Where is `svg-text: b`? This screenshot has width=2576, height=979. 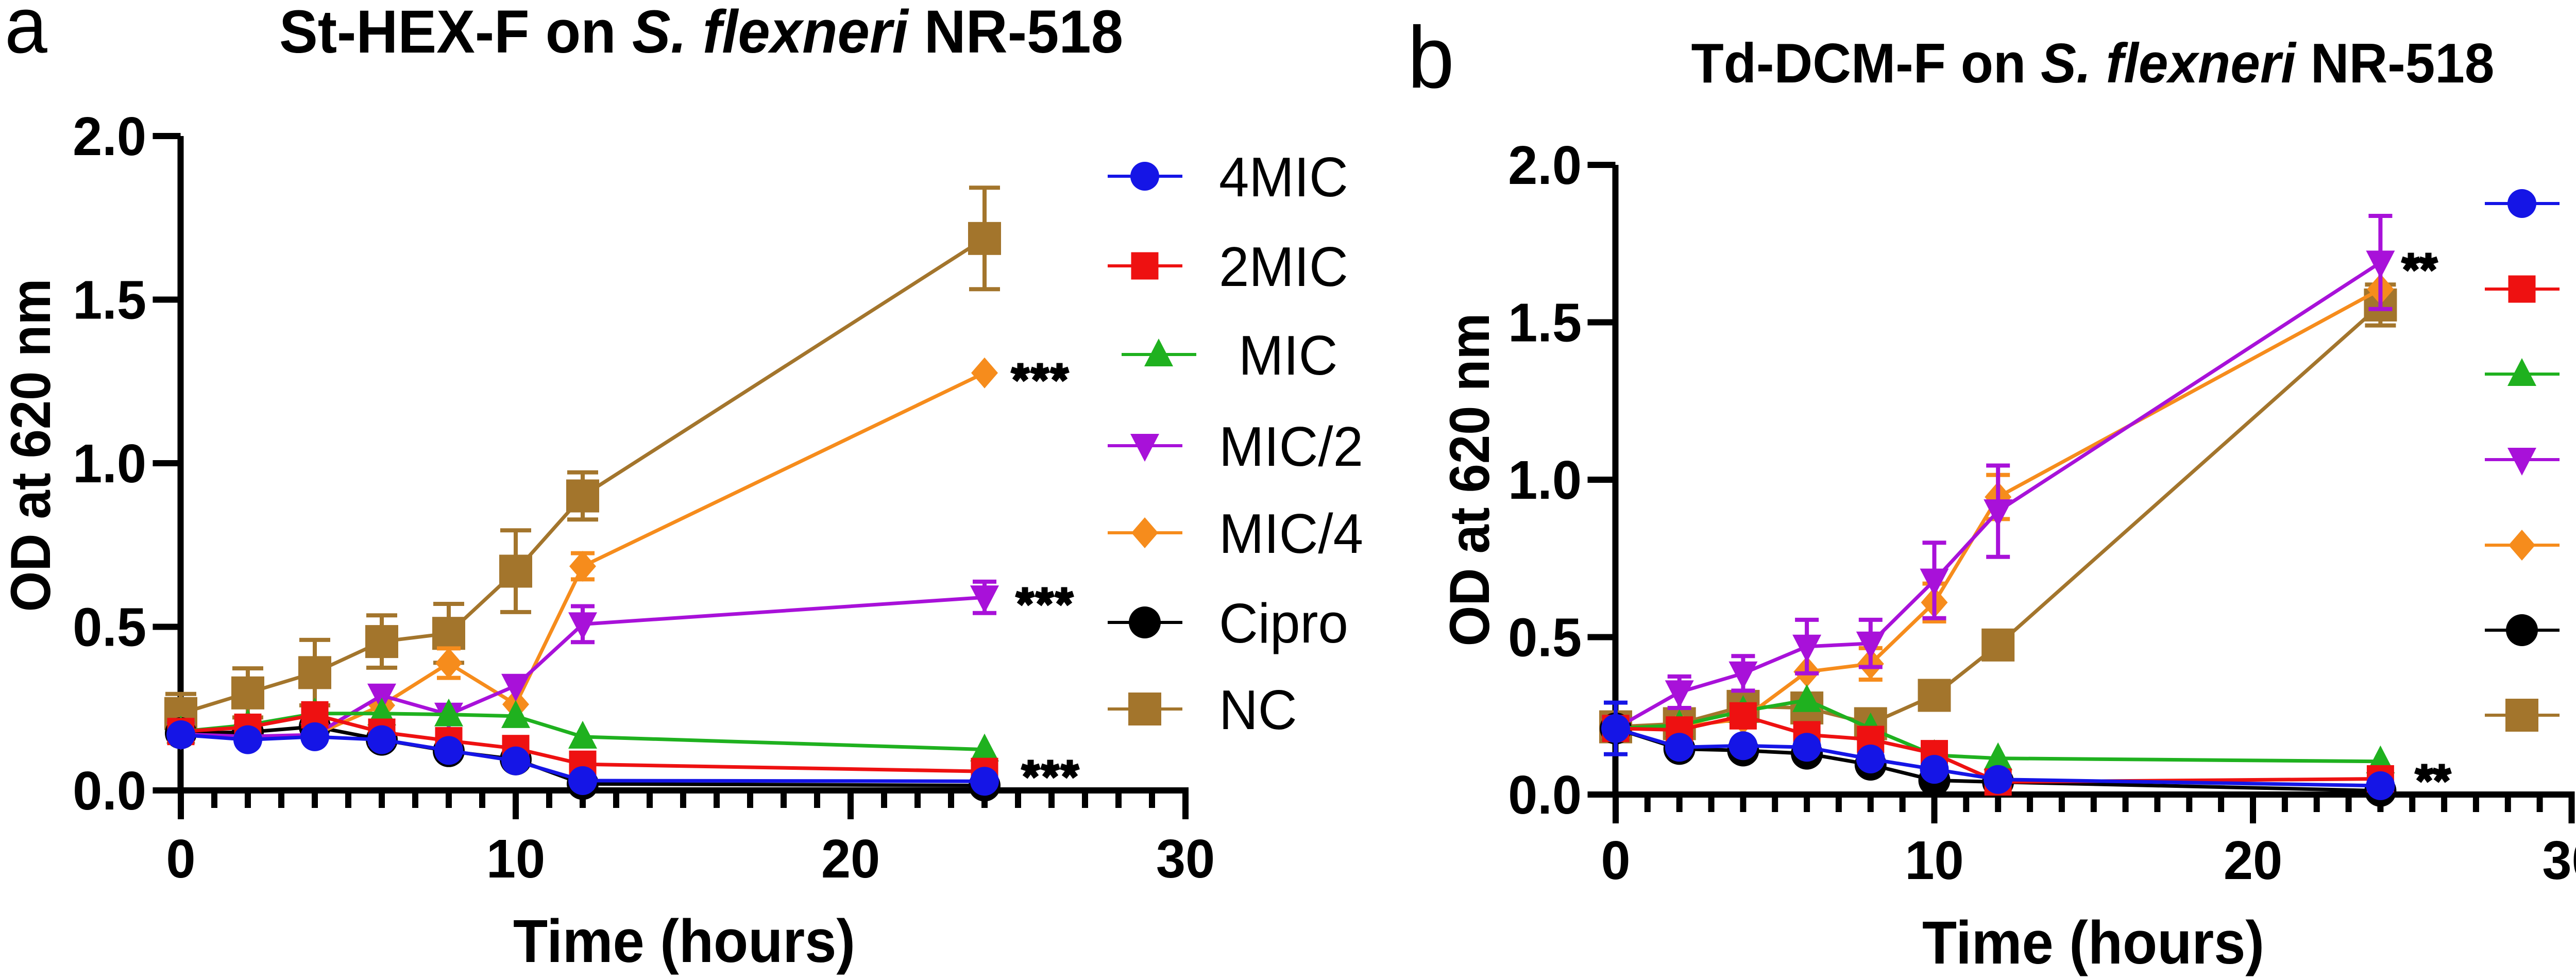 svg-text: b is located at coordinates (1431, 58).